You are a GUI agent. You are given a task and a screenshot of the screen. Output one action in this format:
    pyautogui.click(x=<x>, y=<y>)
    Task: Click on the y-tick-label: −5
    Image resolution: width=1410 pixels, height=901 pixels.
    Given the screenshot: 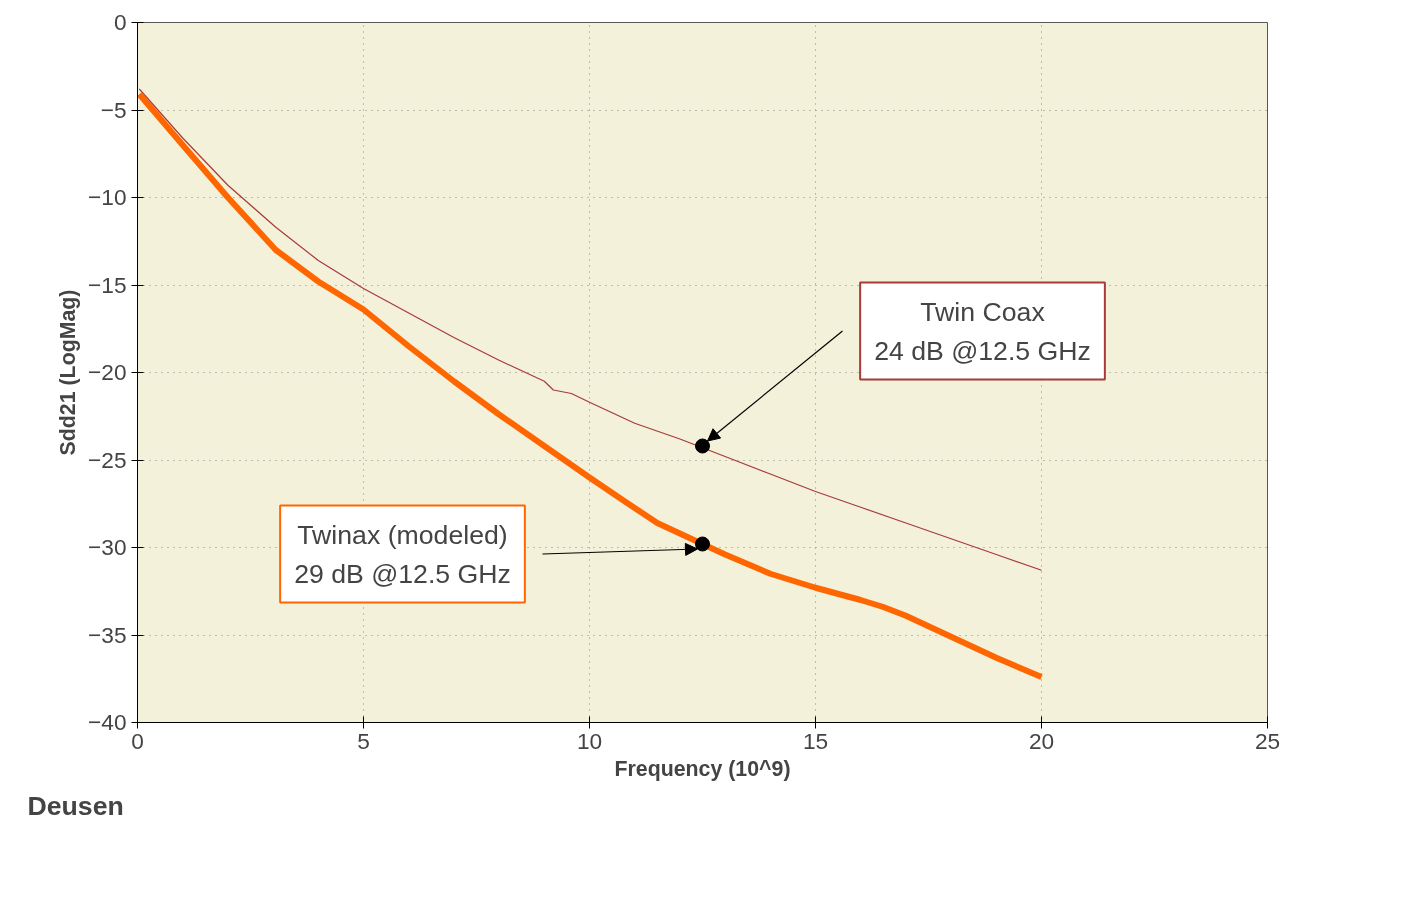 What is the action you would take?
    pyautogui.click(x=113, y=109)
    